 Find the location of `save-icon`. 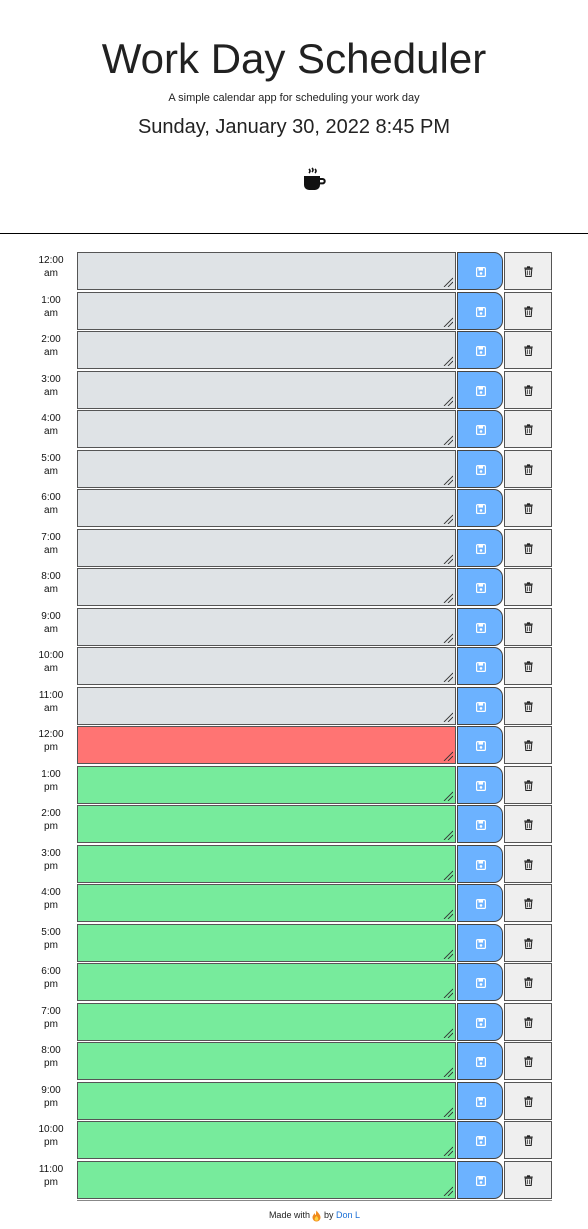

save-icon is located at coordinates (481, 1022).